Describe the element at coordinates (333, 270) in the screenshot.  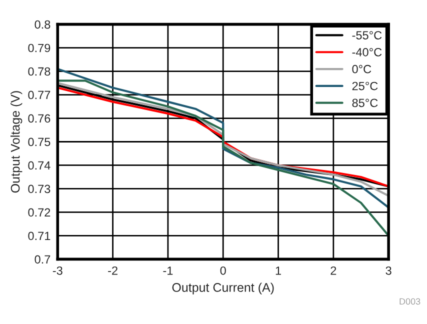
I see `x-tick-label: 2` at that location.